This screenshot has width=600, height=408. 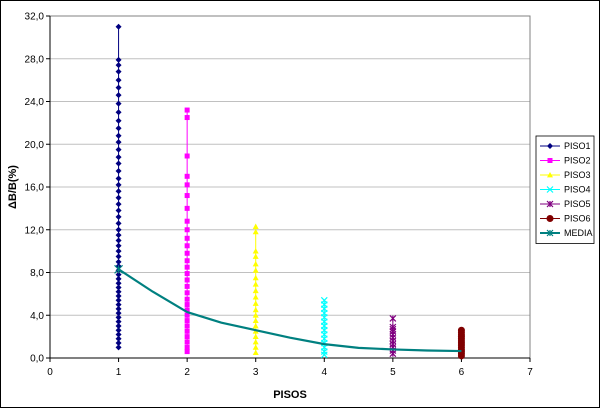 I want to click on legend-label: MEDIA, so click(x=578, y=233).